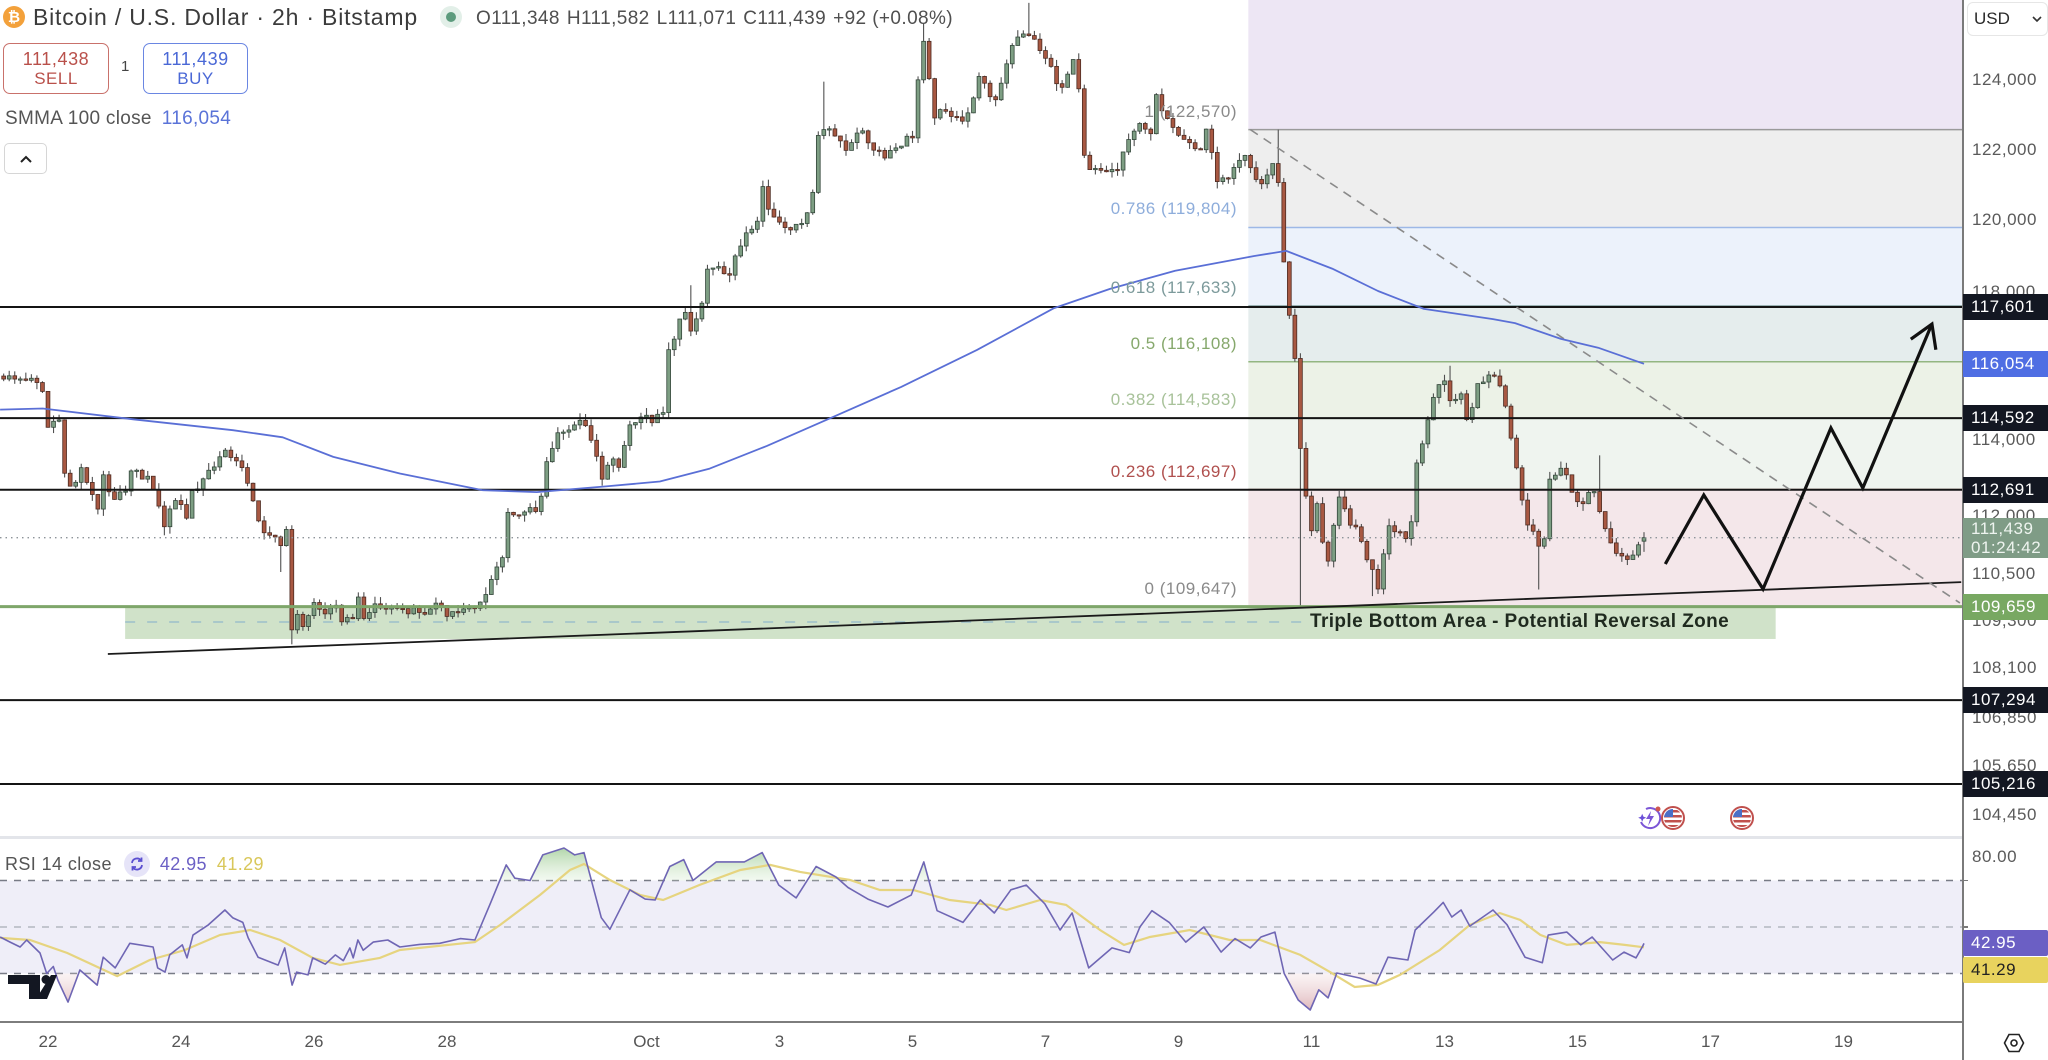 This screenshot has height=1060, width=2048. What do you see at coordinates (1995, 857) in the screenshot?
I see `rsi-tick-label: 80.00` at bounding box center [1995, 857].